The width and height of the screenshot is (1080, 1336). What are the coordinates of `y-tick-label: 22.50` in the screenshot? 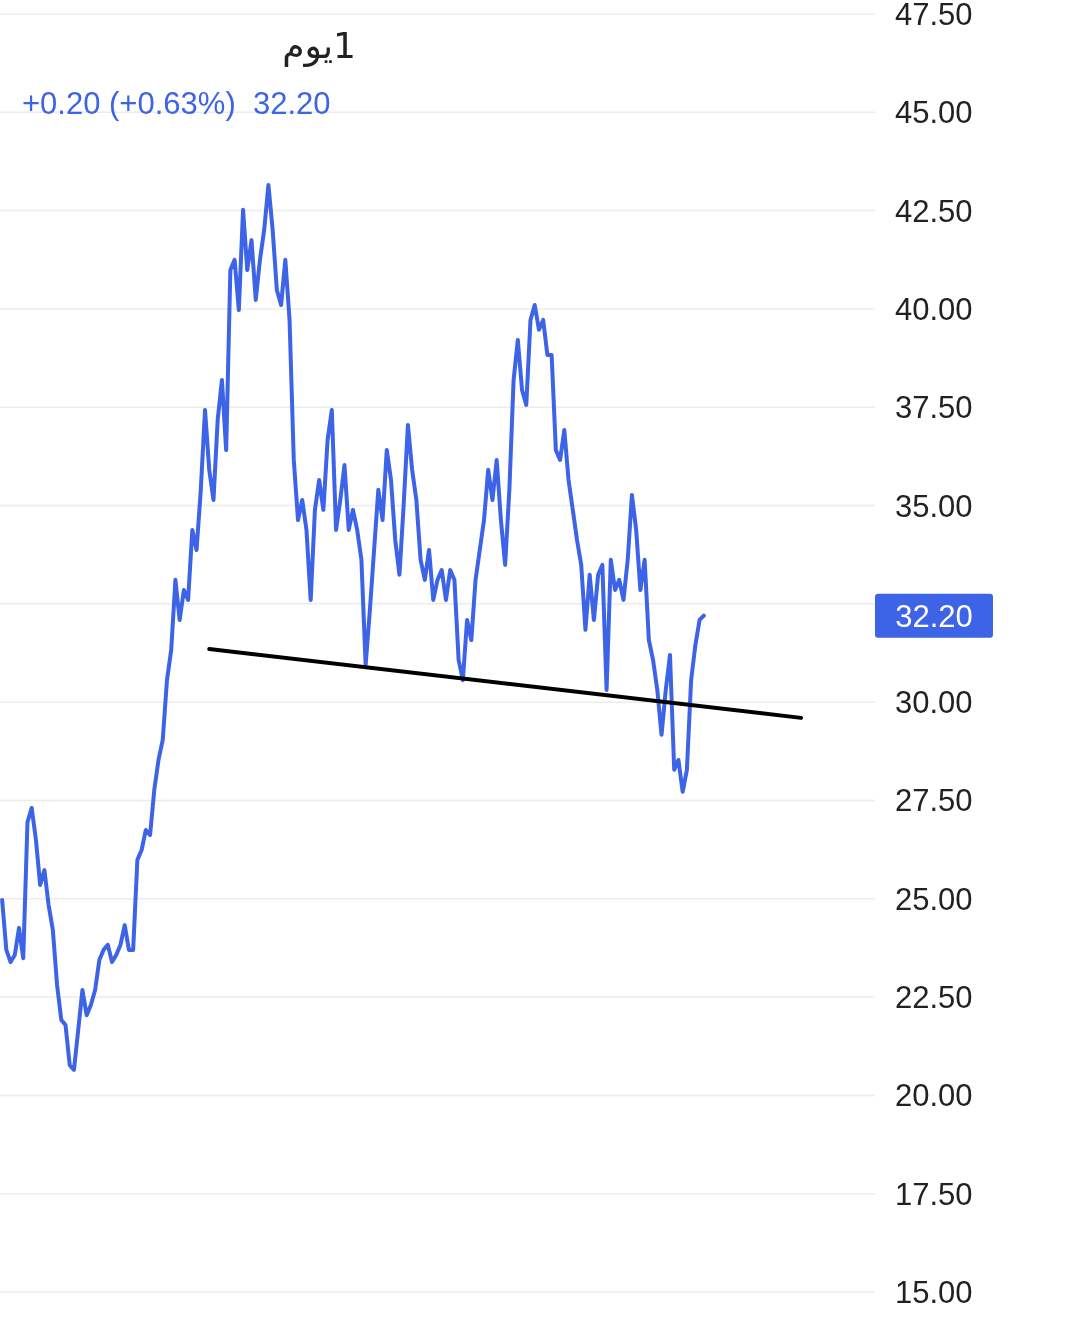 It's located at (934, 998).